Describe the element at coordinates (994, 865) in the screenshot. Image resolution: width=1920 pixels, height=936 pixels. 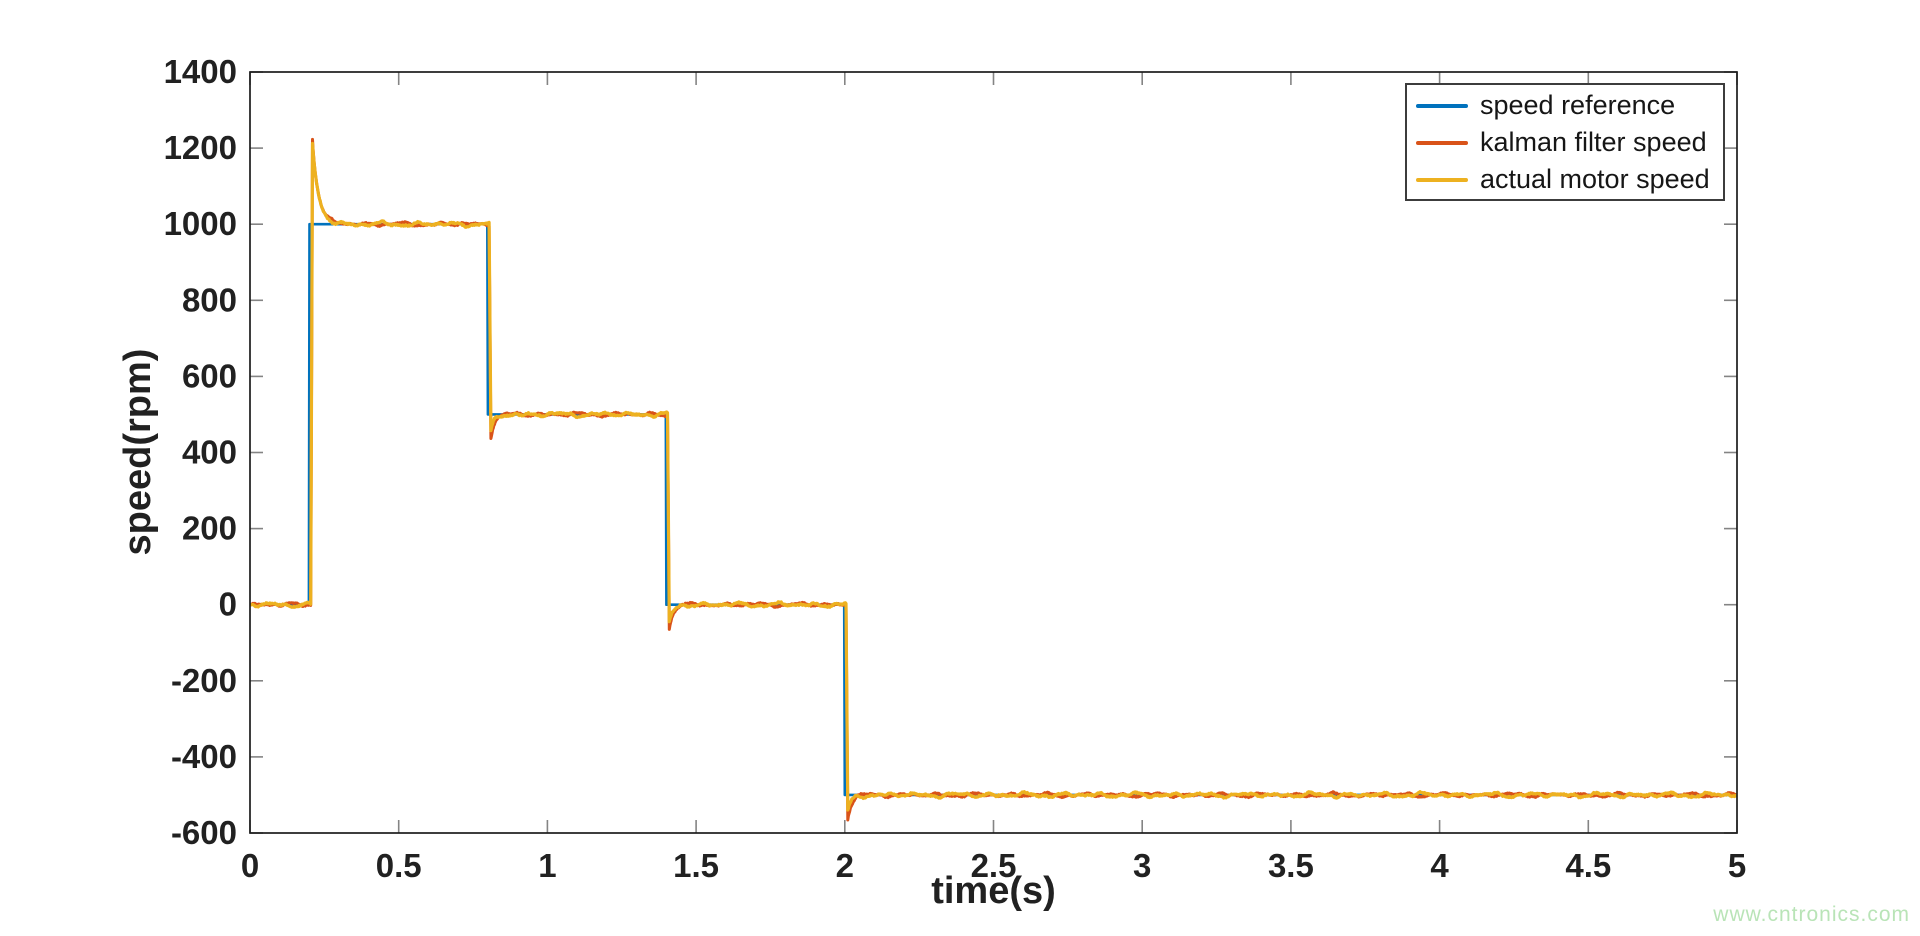
I see `x-tick-label: 2.5` at that location.